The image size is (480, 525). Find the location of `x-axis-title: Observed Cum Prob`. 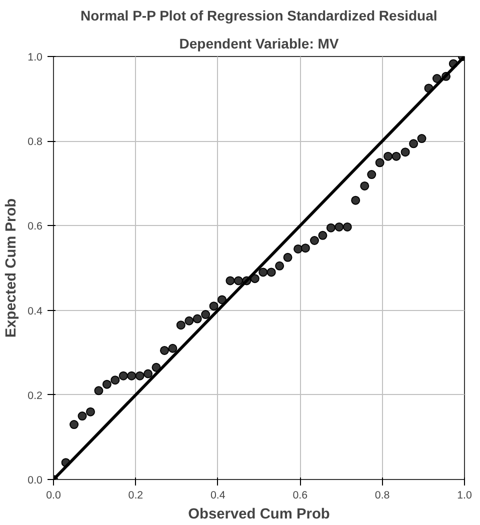

x-axis-title: Observed Cum Prob is located at coordinates (259, 514).